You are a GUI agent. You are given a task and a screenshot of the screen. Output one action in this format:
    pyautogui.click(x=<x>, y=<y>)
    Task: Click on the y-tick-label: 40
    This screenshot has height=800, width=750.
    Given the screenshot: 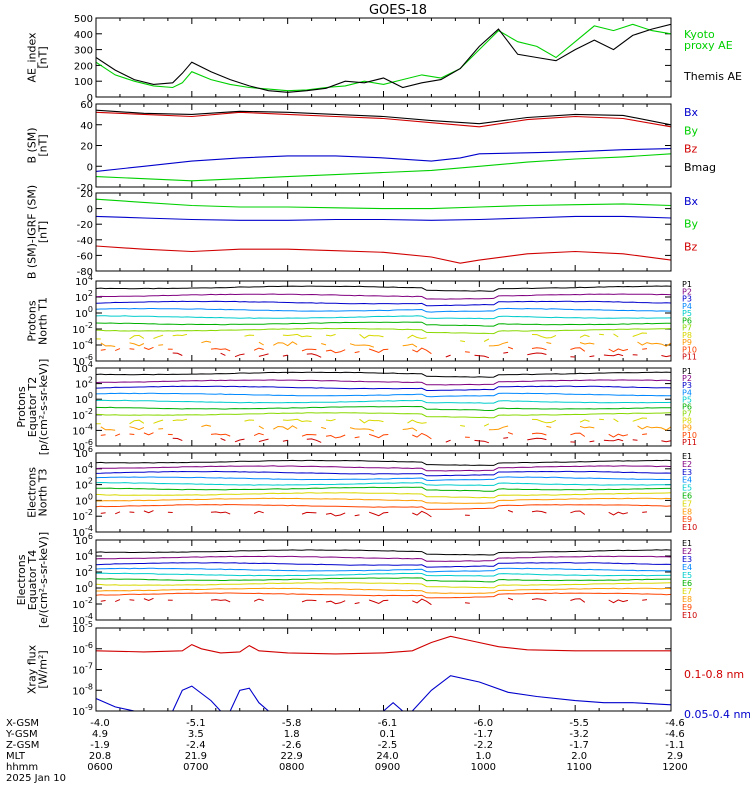 What is the action you would take?
    pyautogui.click(x=86, y=126)
    